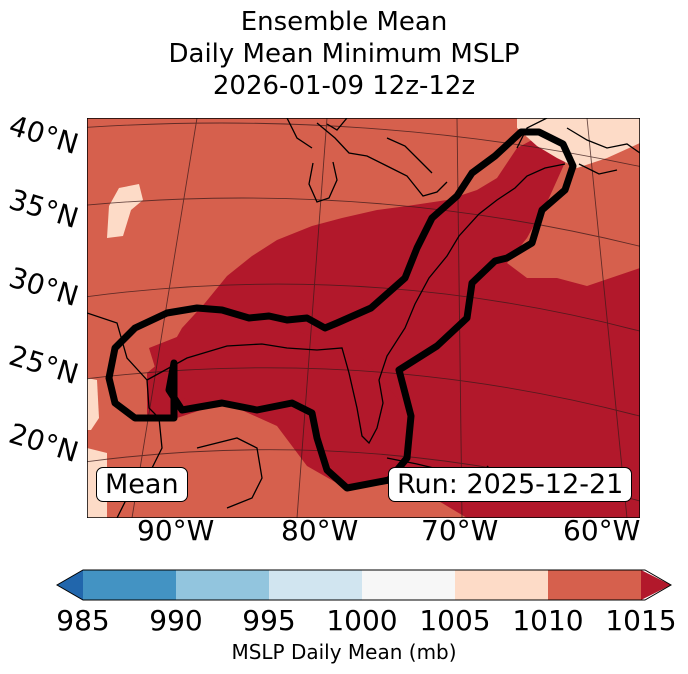 This screenshot has height=674, width=688. Describe the element at coordinates (344, 54) in the screenshot. I see `title-line-2: Daily Mean Minimum MSLP` at that location.